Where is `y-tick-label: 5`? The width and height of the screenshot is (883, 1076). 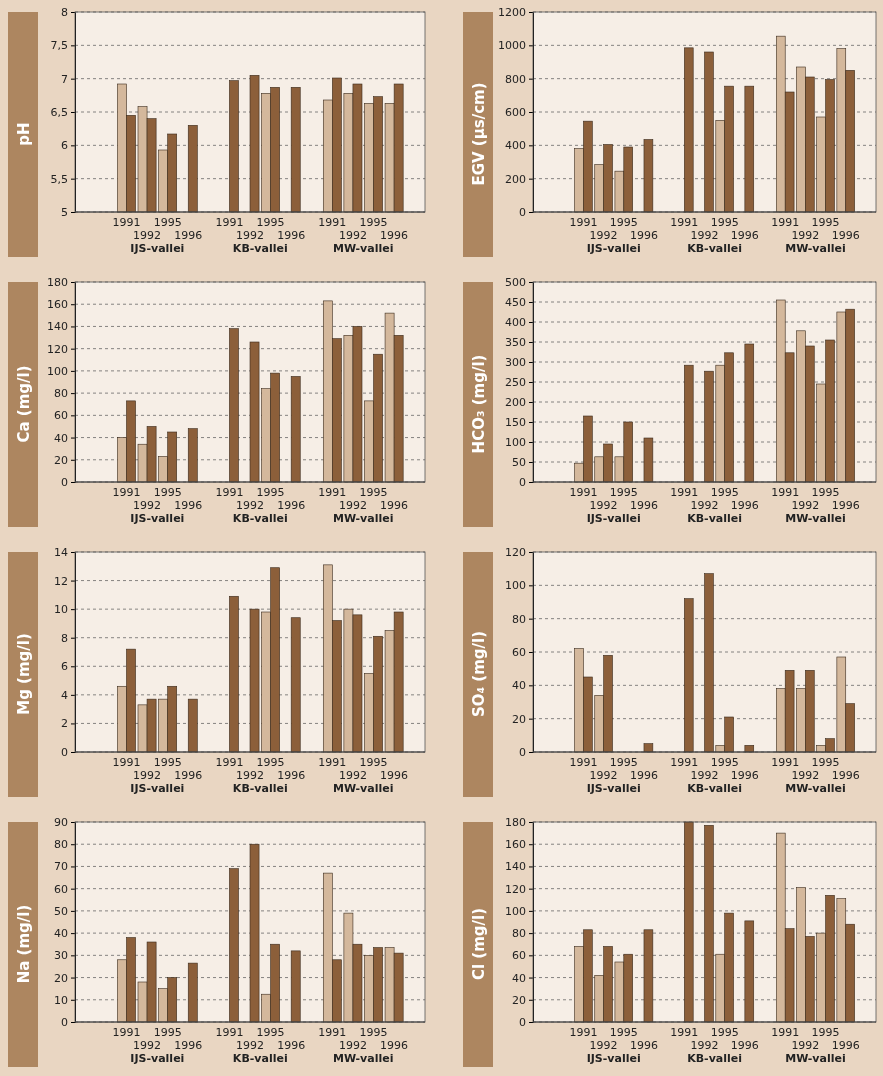
y-tick-label: 5 is located at coordinates (64, 213).